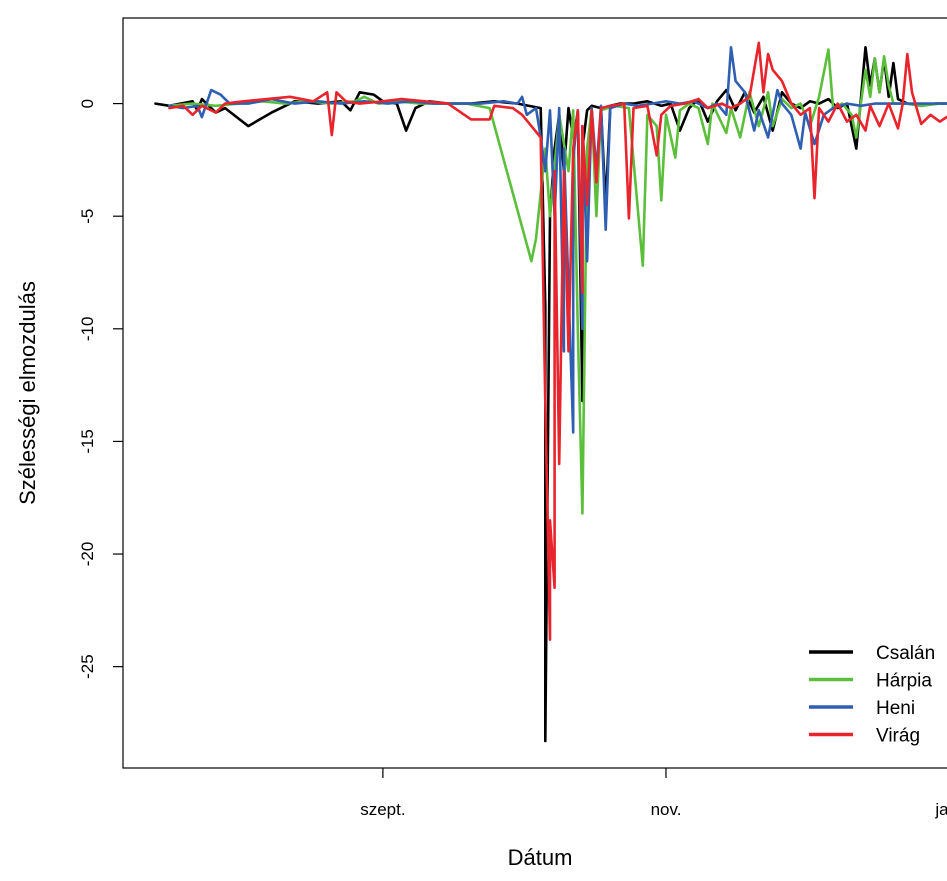 The height and width of the screenshot is (881, 947). Describe the element at coordinates (904, 681) in the screenshot. I see `legend-label: Hárpia` at that location.